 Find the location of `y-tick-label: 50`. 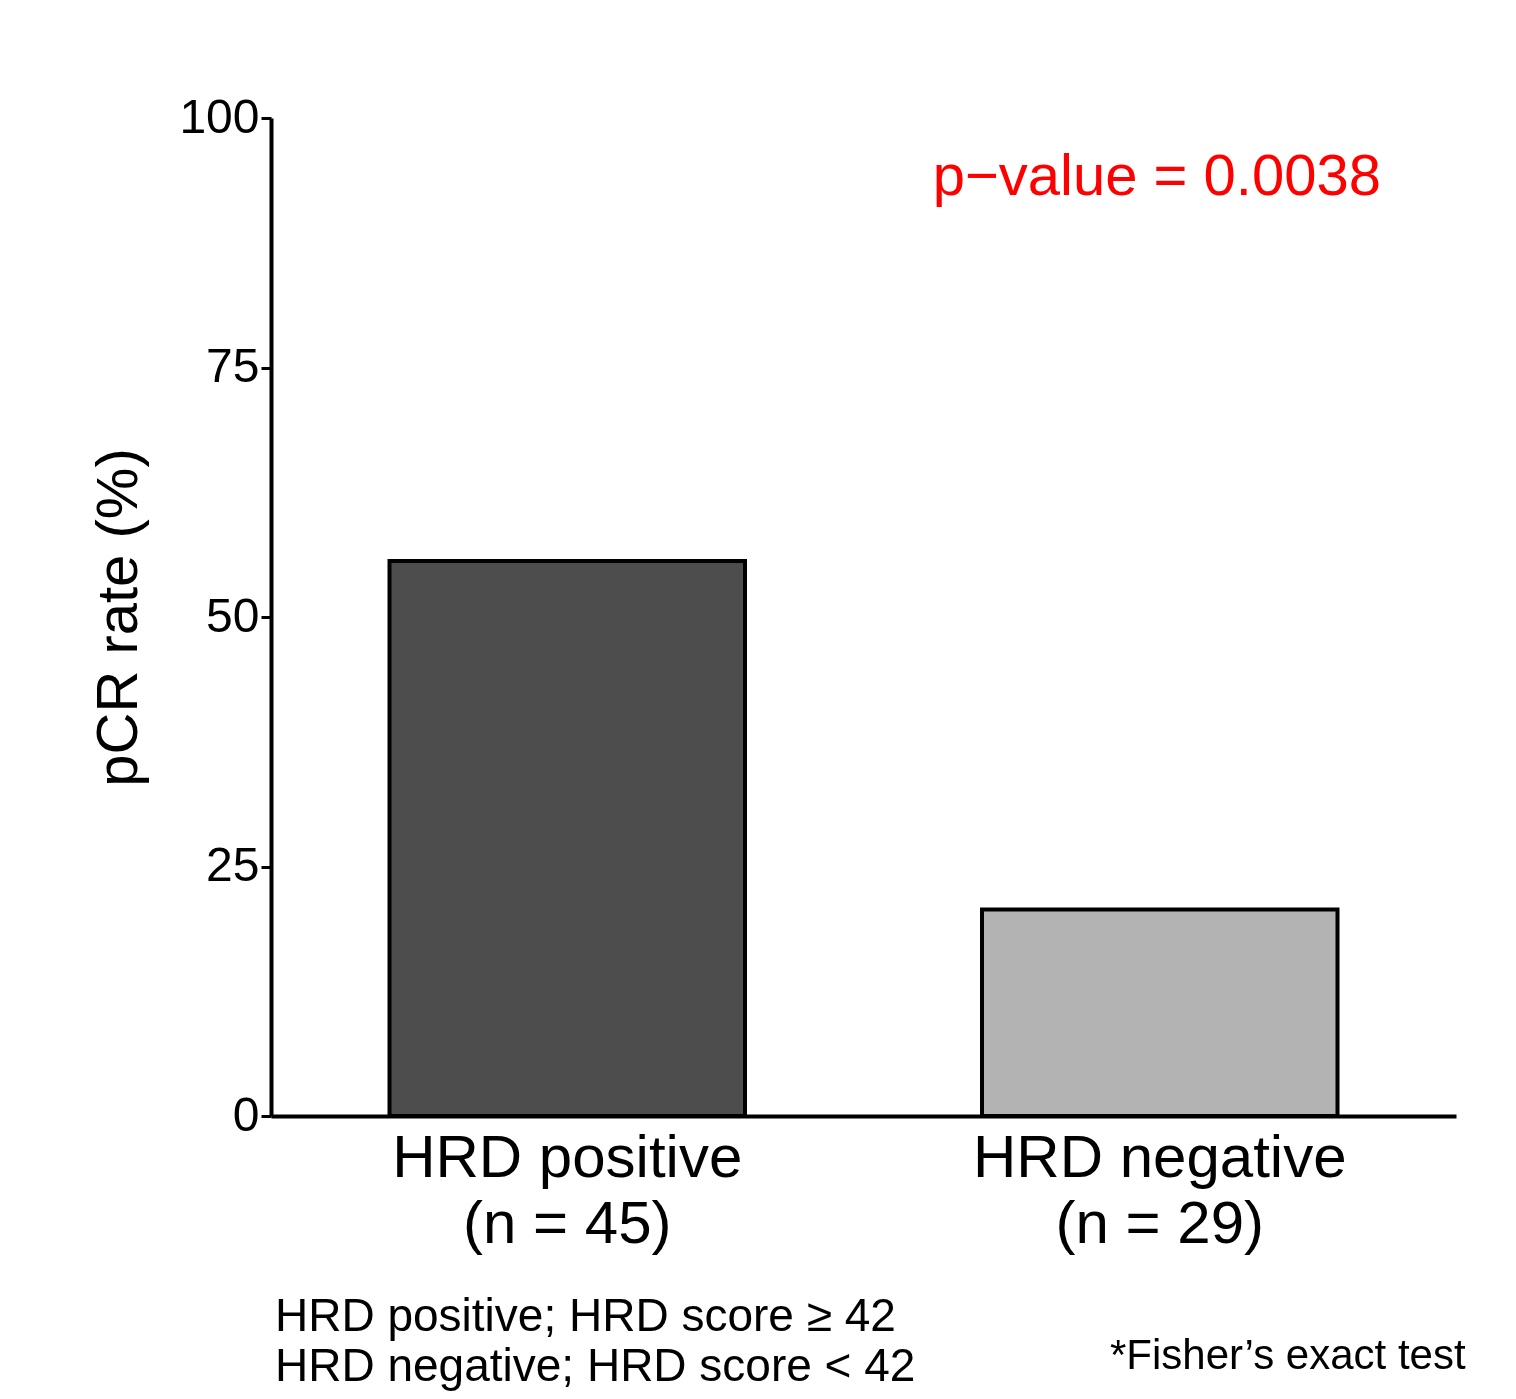

y-tick-label: 50 is located at coordinates (233, 615).